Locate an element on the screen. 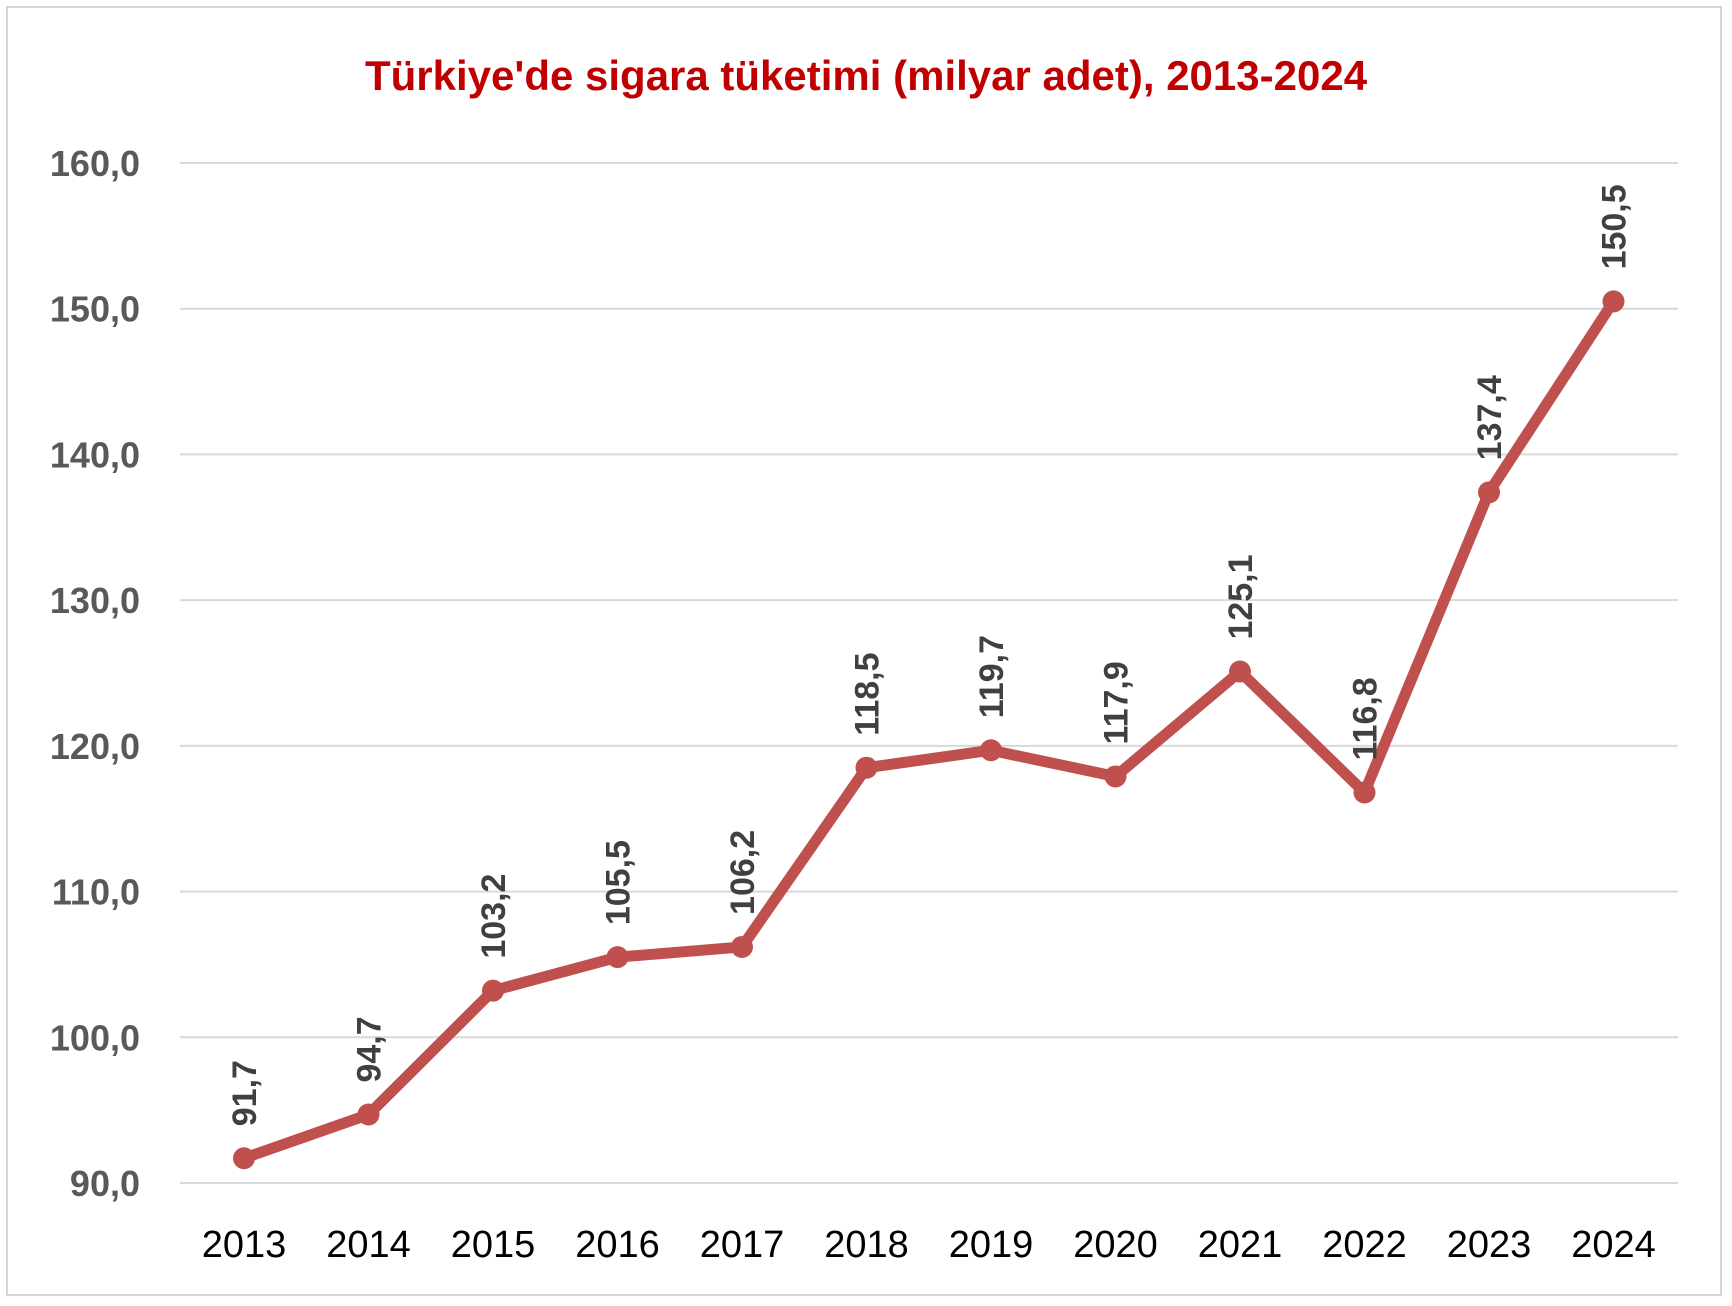  x-tick-label: 2019 is located at coordinates (991, 1245).